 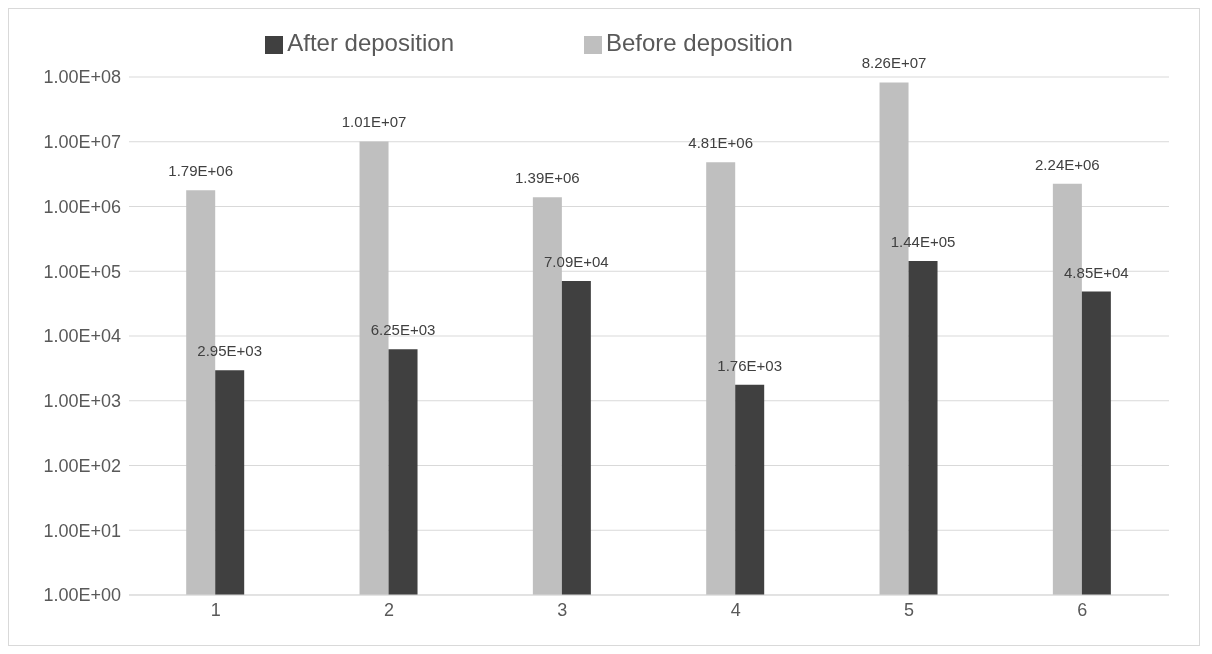 I want to click on y-tick-label: 1.00E+05, so click(x=82, y=271).